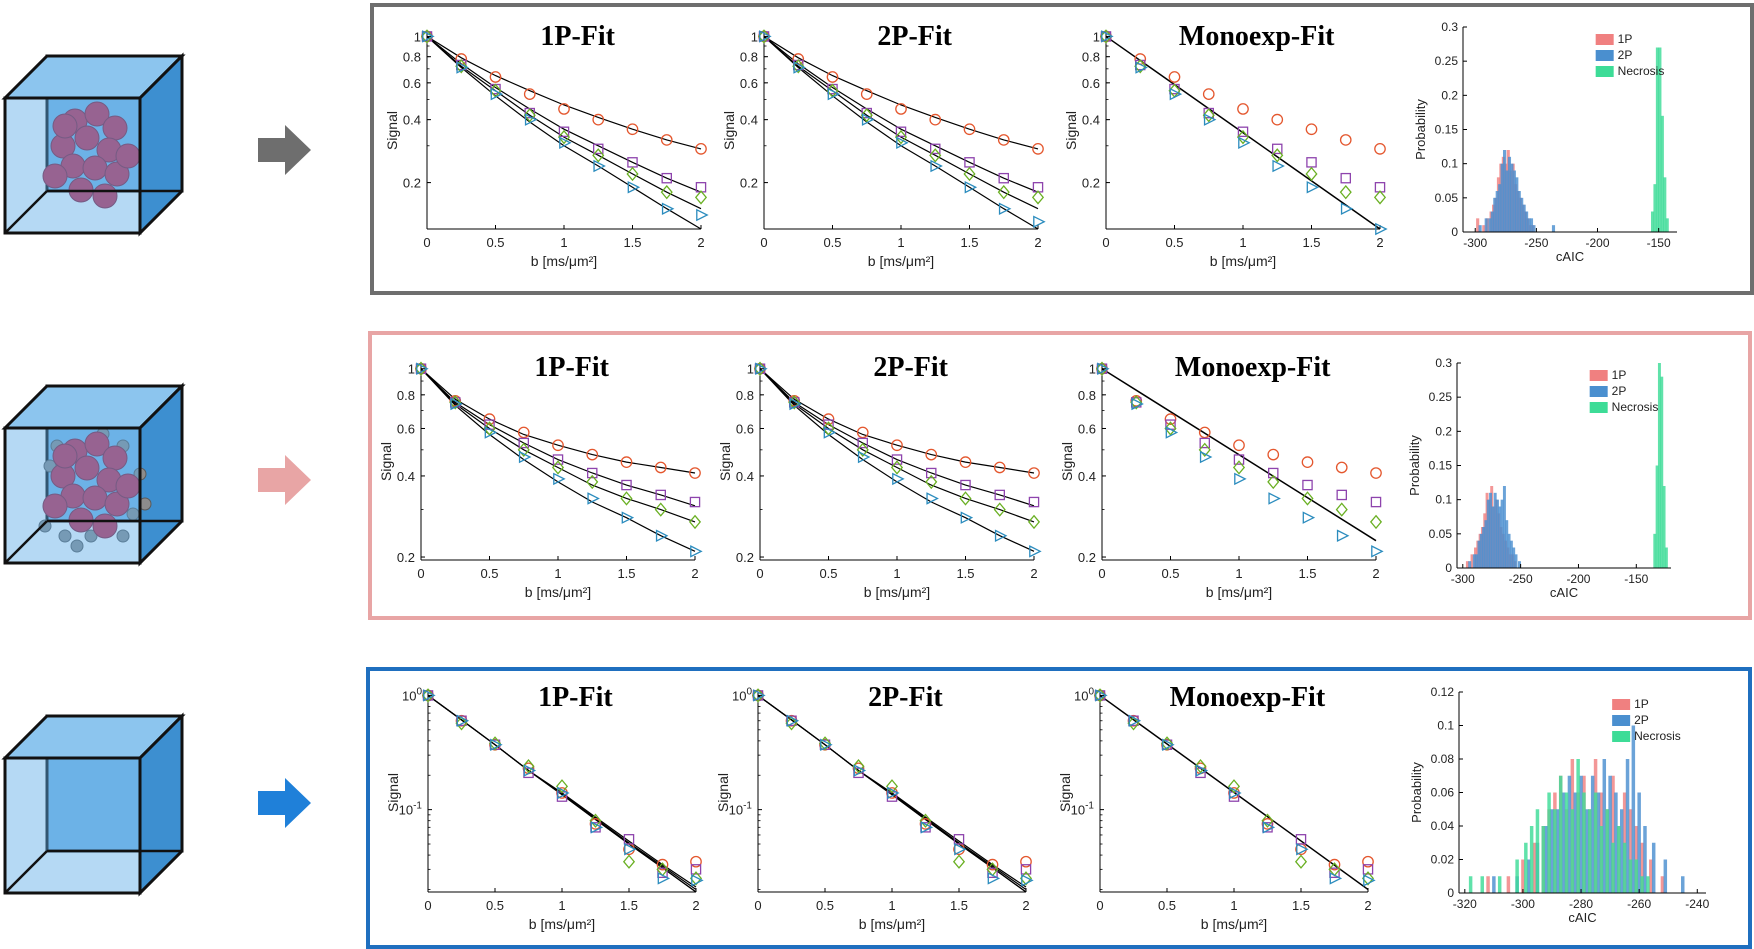 The width and height of the screenshot is (1754, 949). Describe the element at coordinates (1625, 39) in the screenshot. I see `legend-label: 1P` at that location.